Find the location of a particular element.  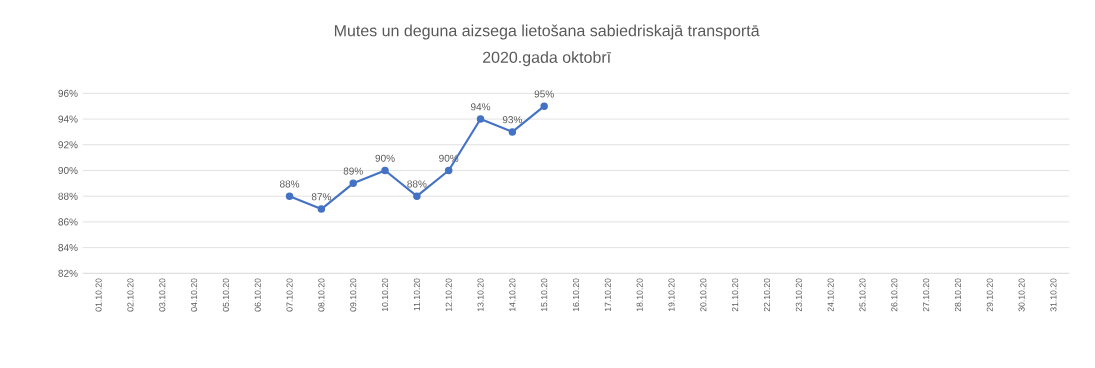

x-tick-label: 31.10.20 is located at coordinates (1053, 295).